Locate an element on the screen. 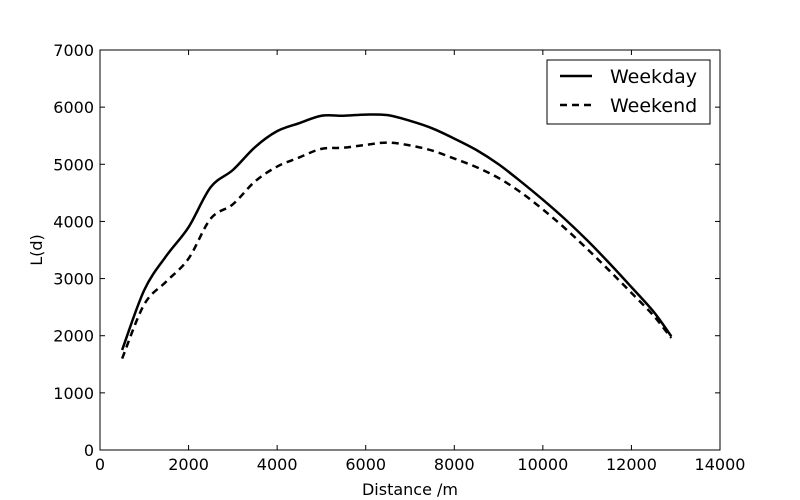 The width and height of the screenshot is (800, 500). y-tick-label: 2000 is located at coordinates (73, 336).